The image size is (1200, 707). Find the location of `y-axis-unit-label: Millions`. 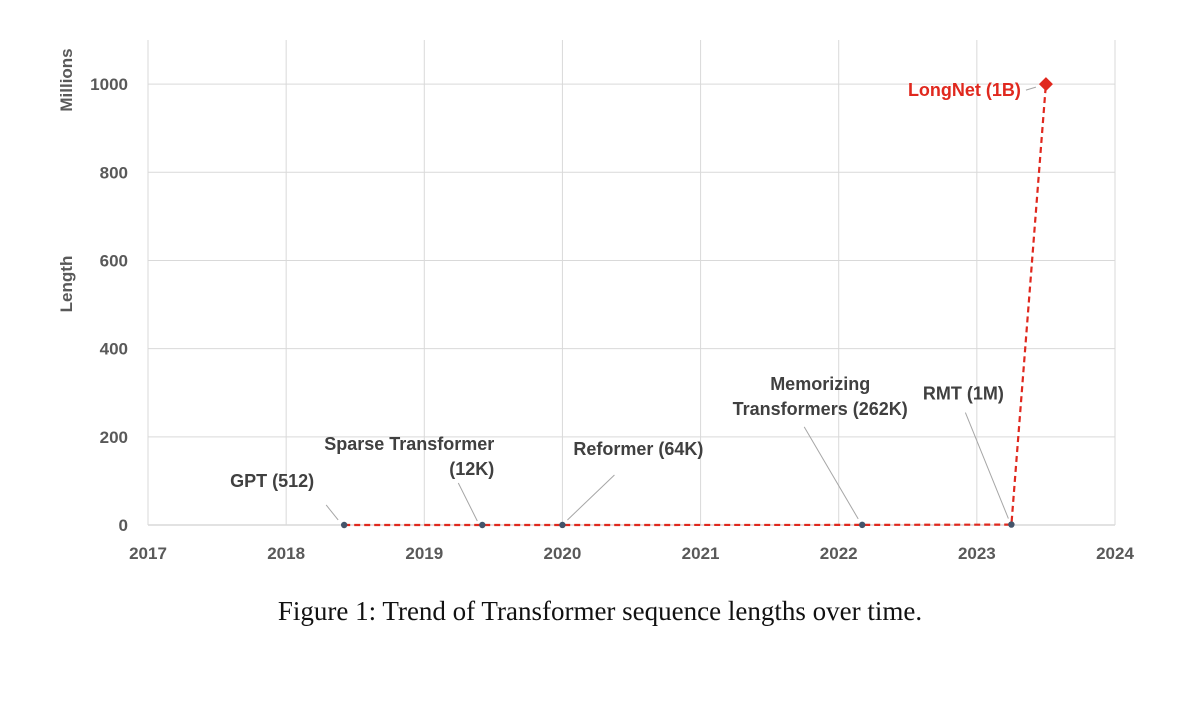

y-axis-unit-label: Millions is located at coordinates (66, 79).